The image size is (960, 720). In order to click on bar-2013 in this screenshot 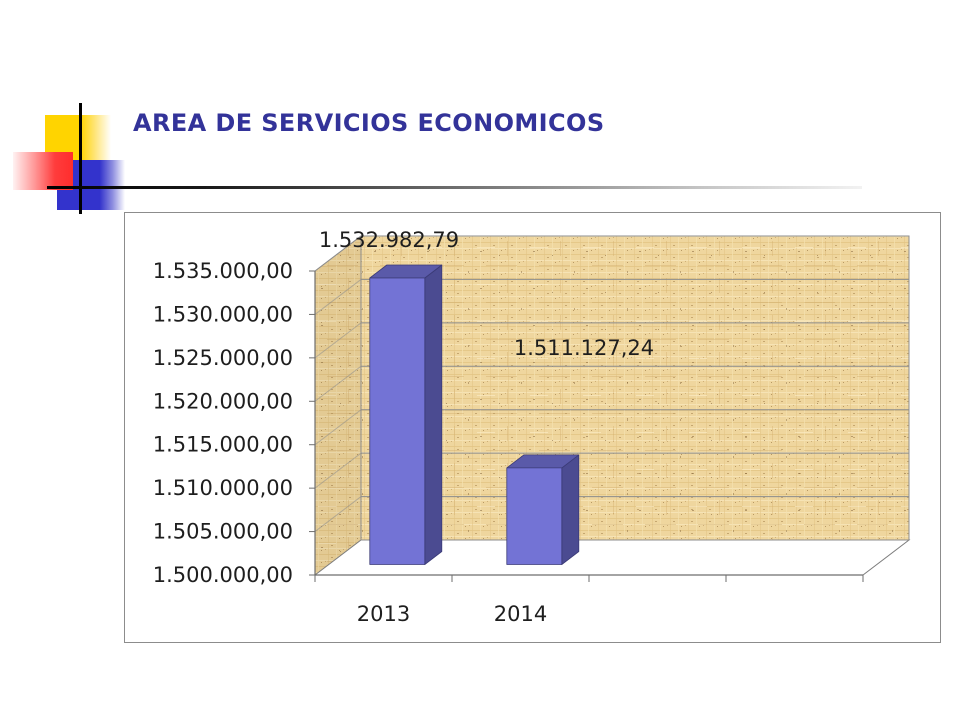, I will do `click(406, 414)`.